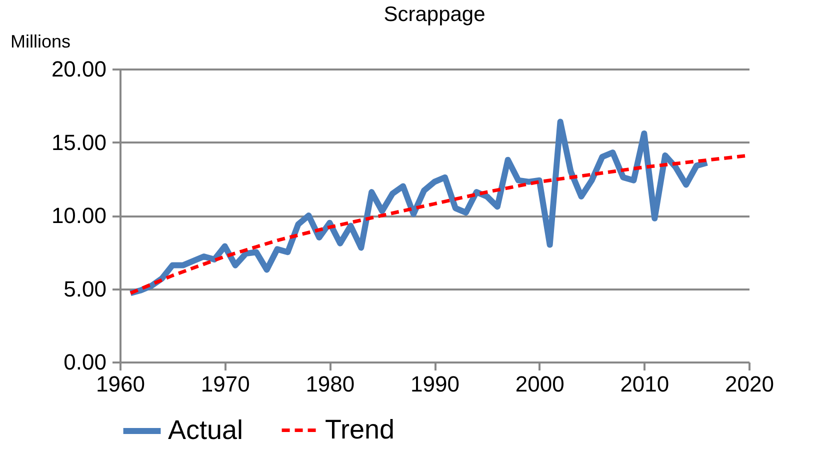 The image size is (819, 456). I want to click on legend-label: Actual, so click(206, 430).